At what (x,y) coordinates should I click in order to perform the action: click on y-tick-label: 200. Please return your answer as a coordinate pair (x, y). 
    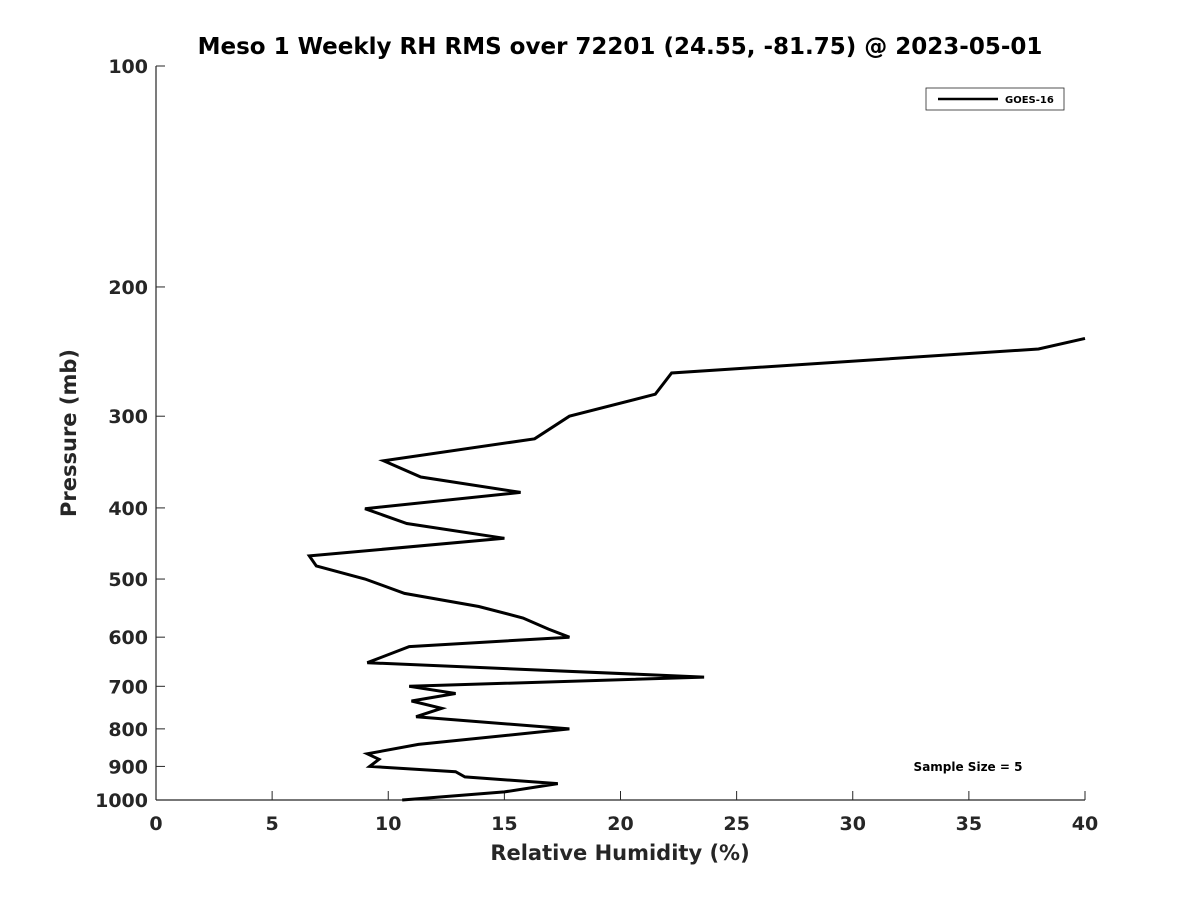
    Looking at the image, I should click on (128, 288).